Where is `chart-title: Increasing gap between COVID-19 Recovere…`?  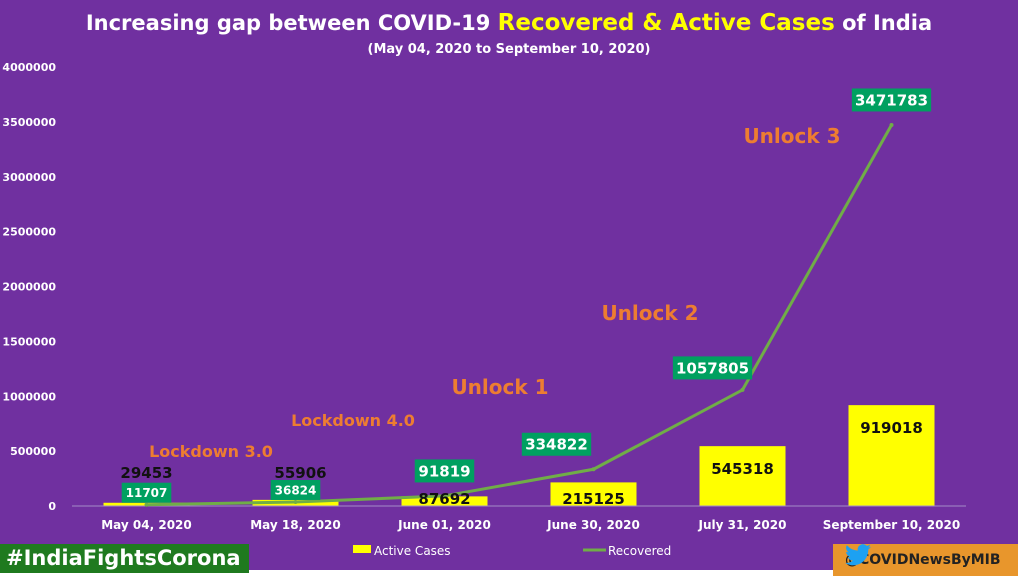 chart-title: Increasing gap between COVID-19 Recovere… is located at coordinates (509, 23).